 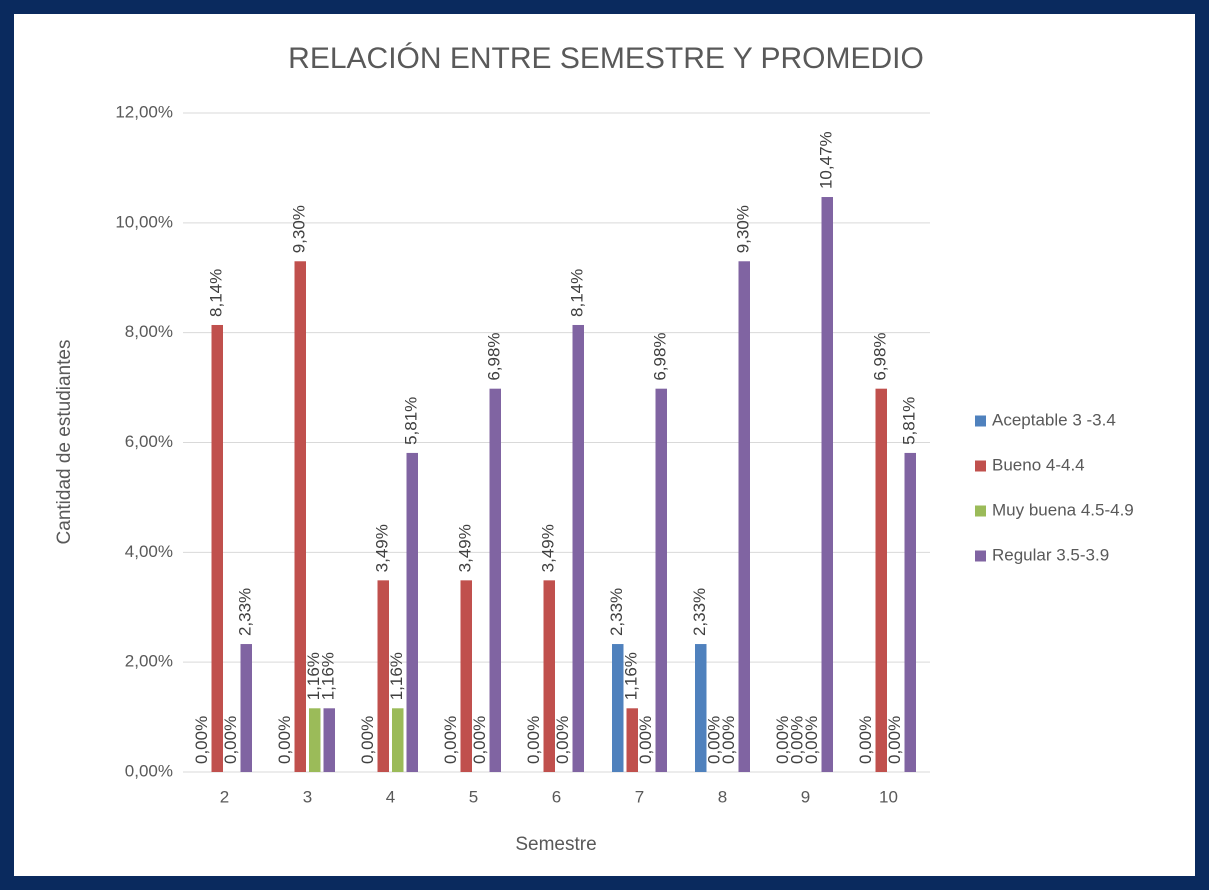 What do you see at coordinates (888, 796) in the screenshot?
I see `x-tick-label: 10` at bounding box center [888, 796].